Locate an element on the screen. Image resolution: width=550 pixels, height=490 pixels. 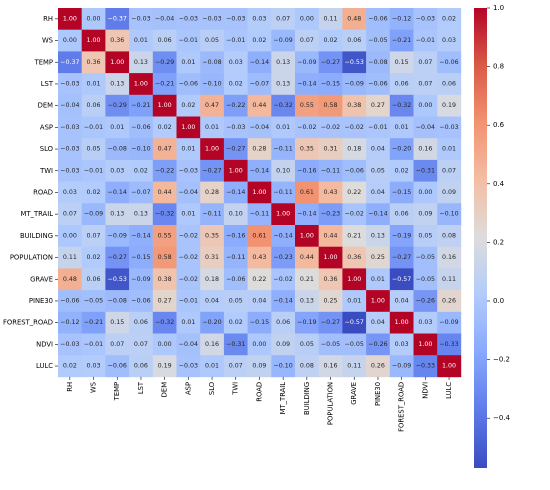
cell-value-label: −0.20 is located at coordinates (401, 149).